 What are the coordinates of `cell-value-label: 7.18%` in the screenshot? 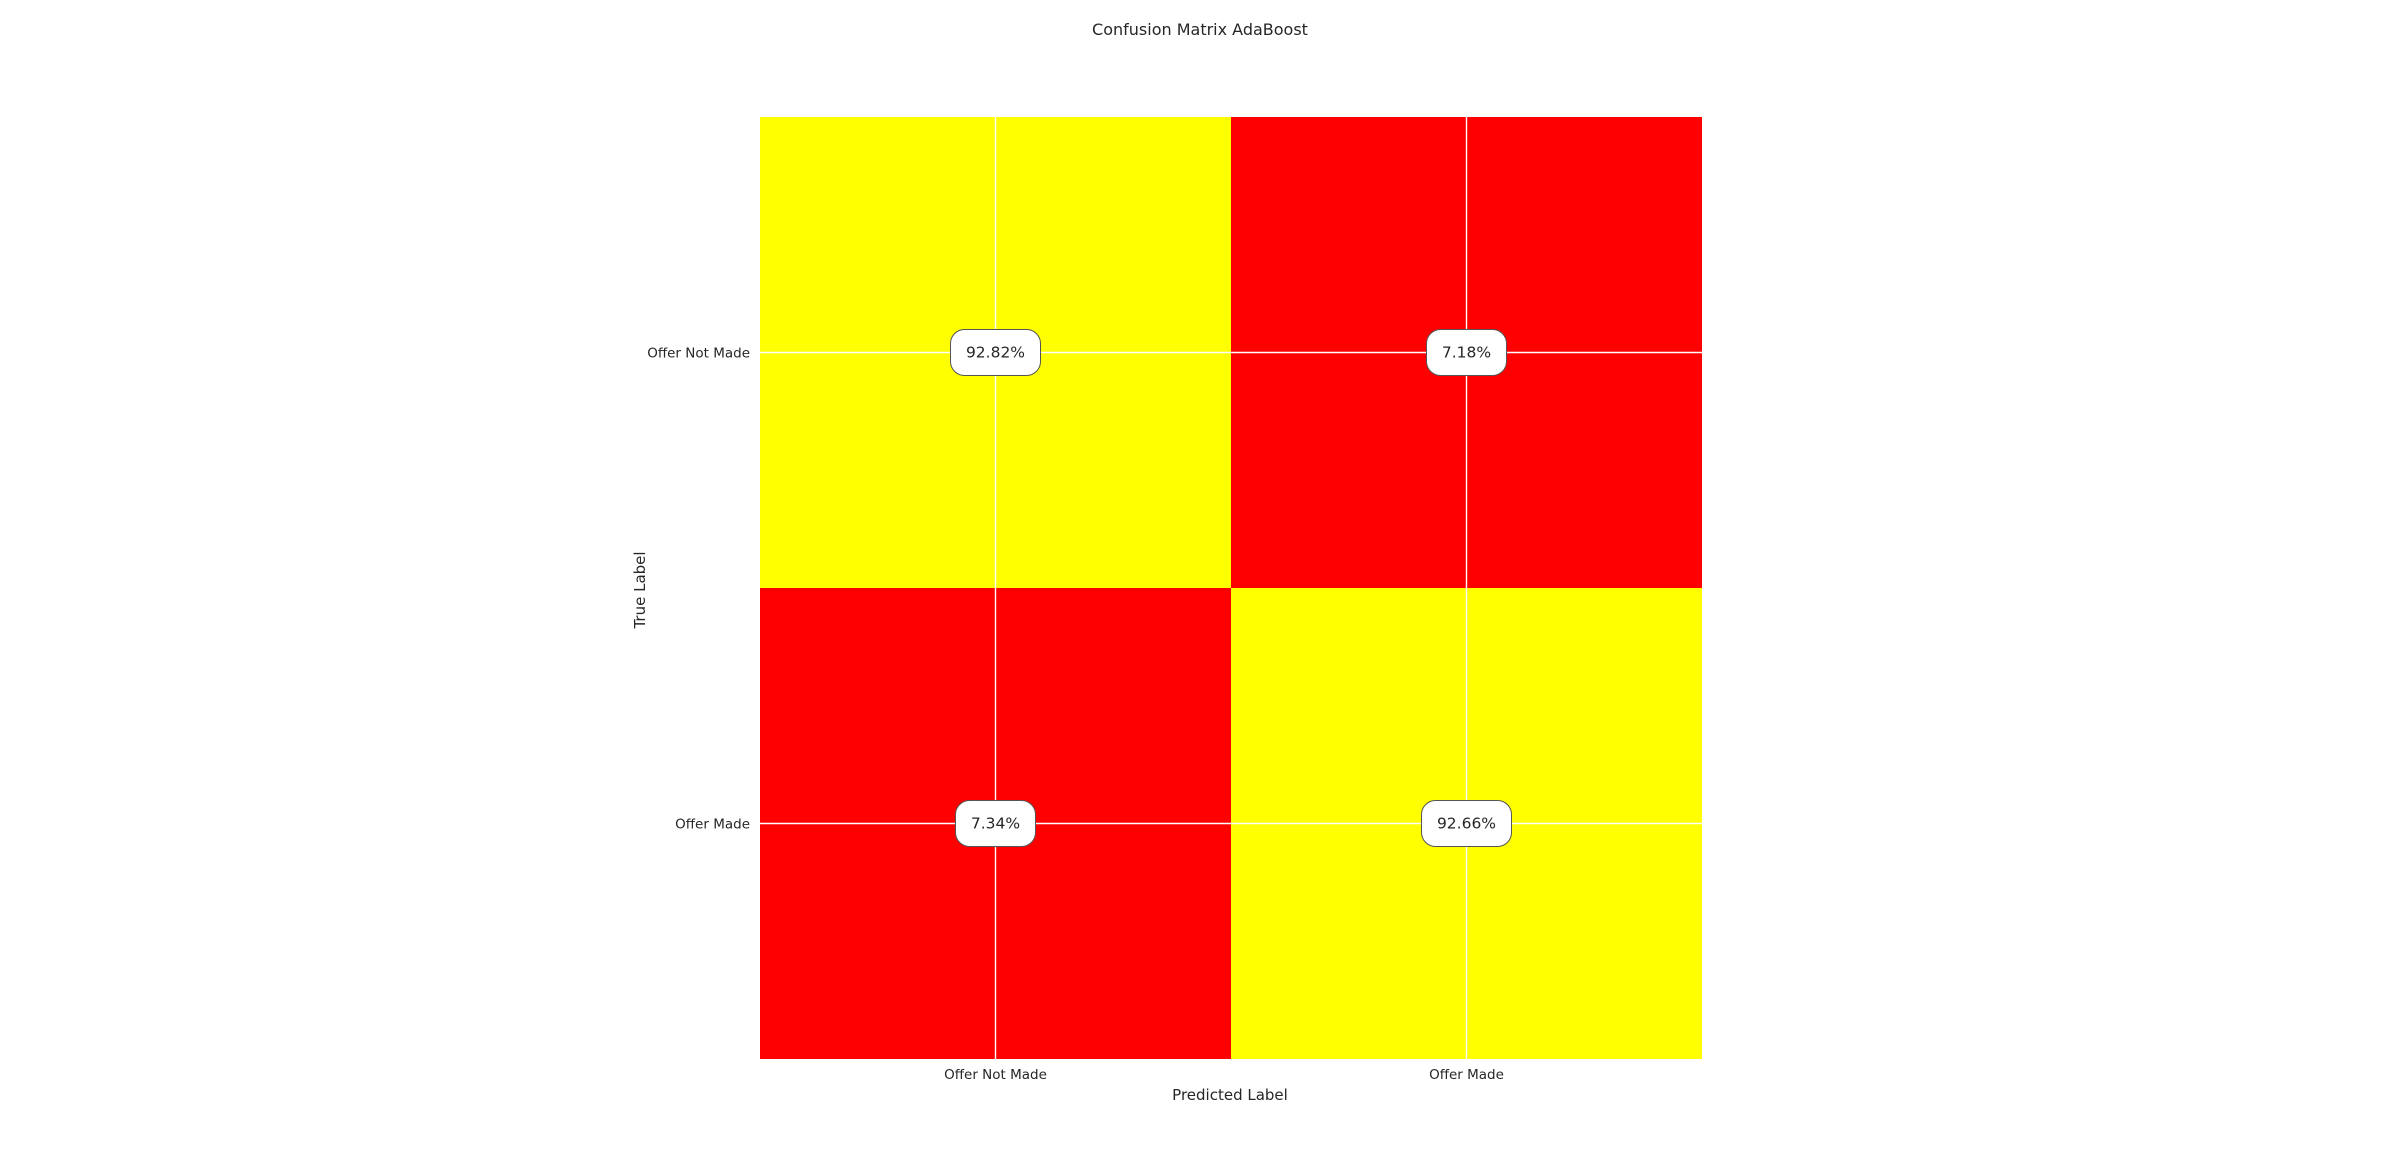 It's located at (1466, 353).